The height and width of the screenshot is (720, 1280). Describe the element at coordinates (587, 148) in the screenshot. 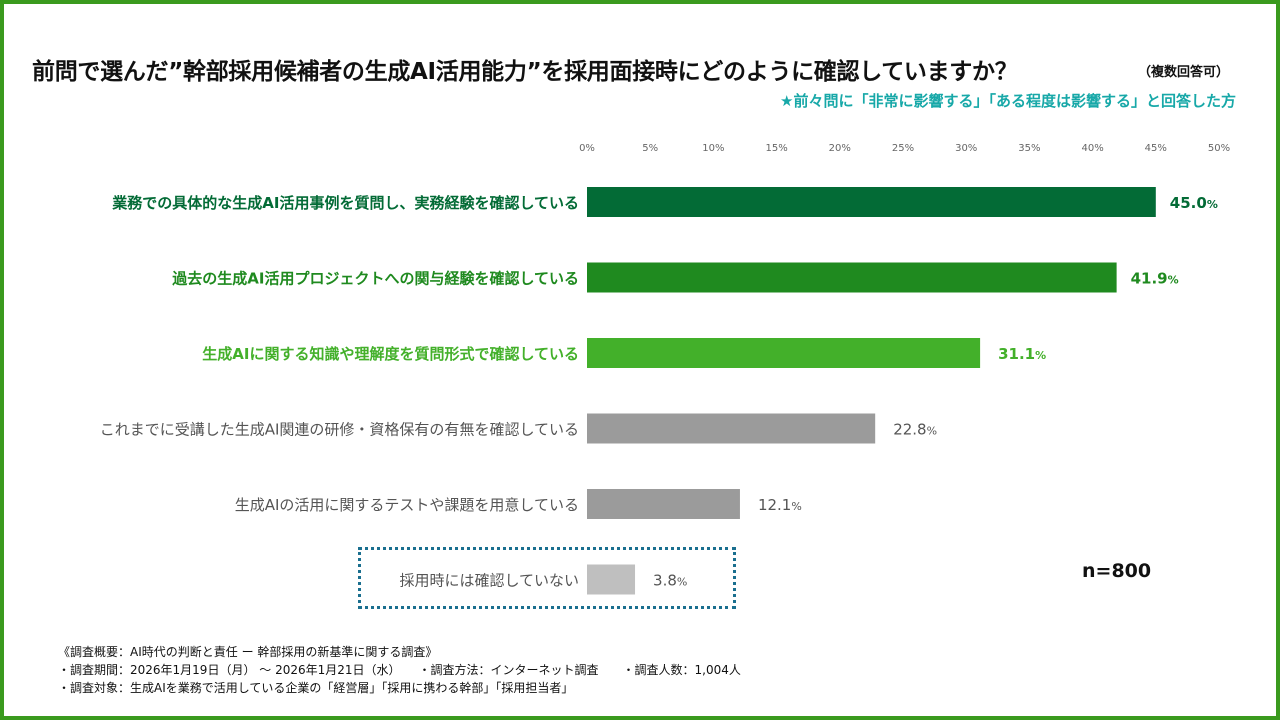

I see `x-tick-label: 0%` at that location.